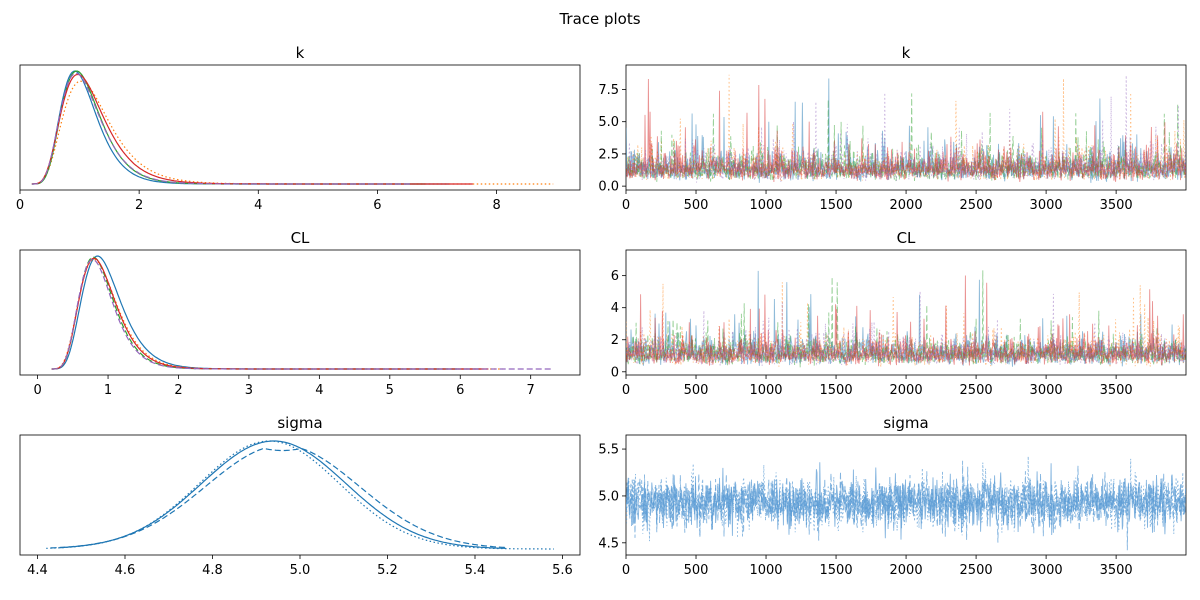 The width and height of the screenshot is (1200, 600). I want to click on sigma-trace-ytick-label: 5.5, so click(608, 450).